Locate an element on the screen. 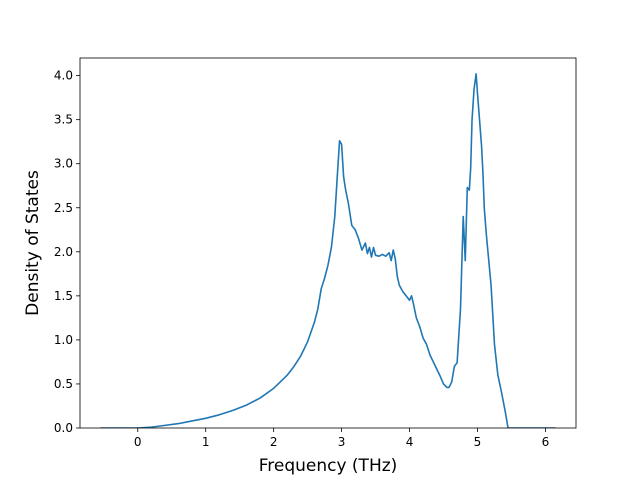 Image resolution: width=640 pixels, height=480 pixels. x-tick-label: 6 is located at coordinates (546, 442).